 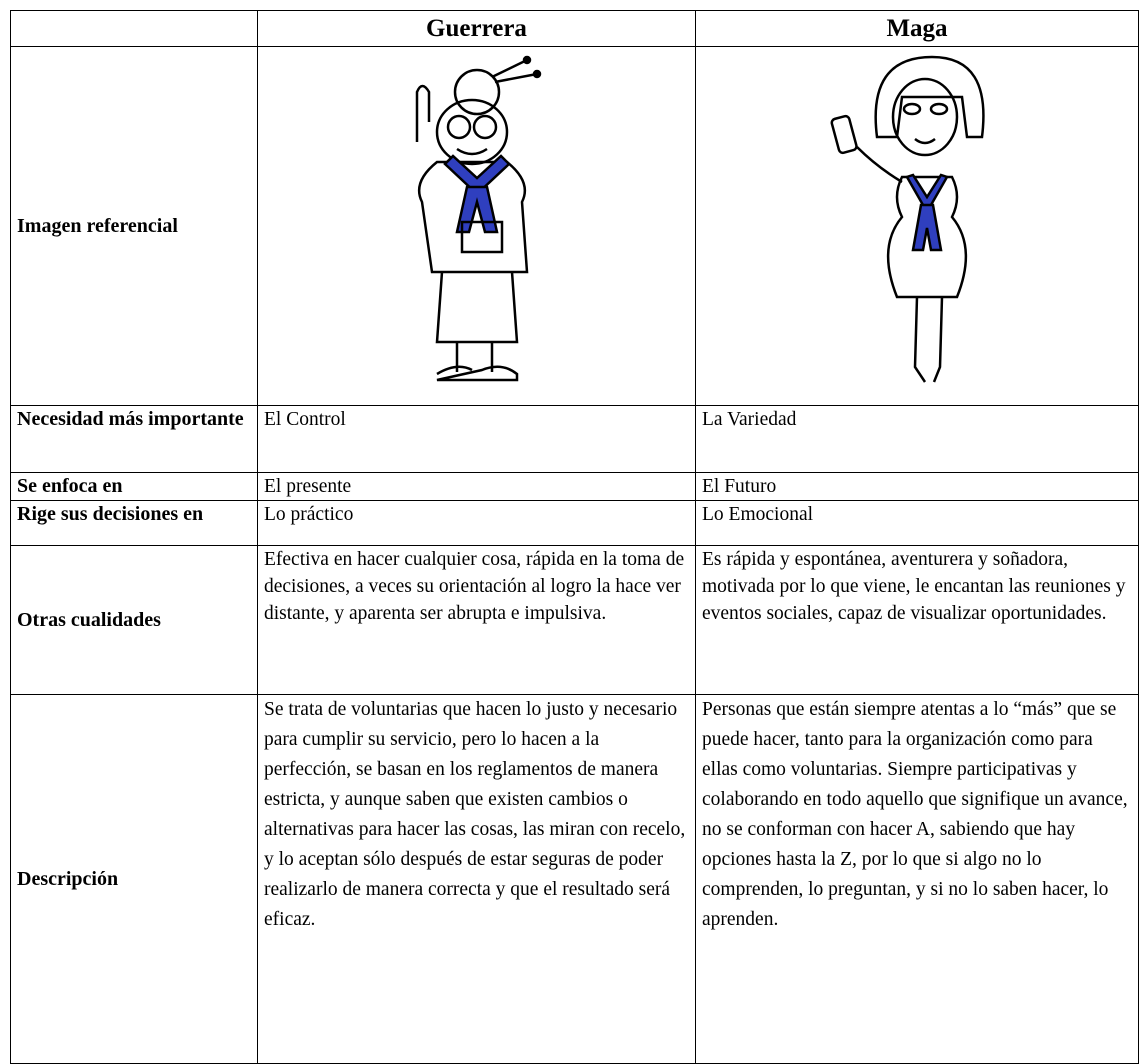 What do you see at coordinates (917, 439) in the screenshot?
I see `cell: La Variedad` at bounding box center [917, 439].